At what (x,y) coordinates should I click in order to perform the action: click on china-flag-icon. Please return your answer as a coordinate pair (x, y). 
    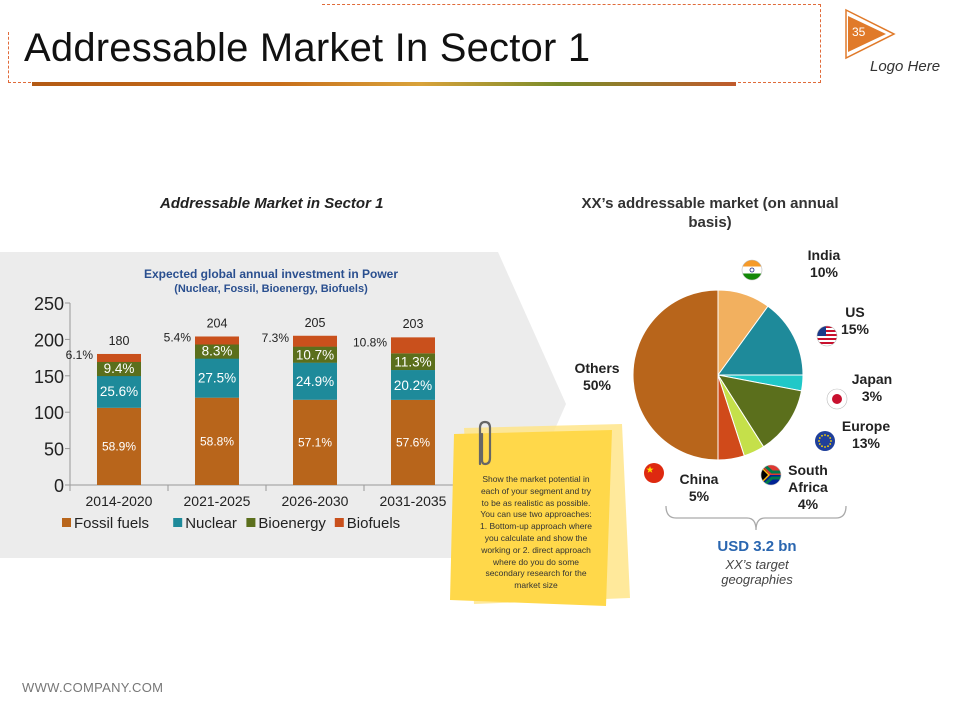
    Looking at the image, I should click on (654, 473).